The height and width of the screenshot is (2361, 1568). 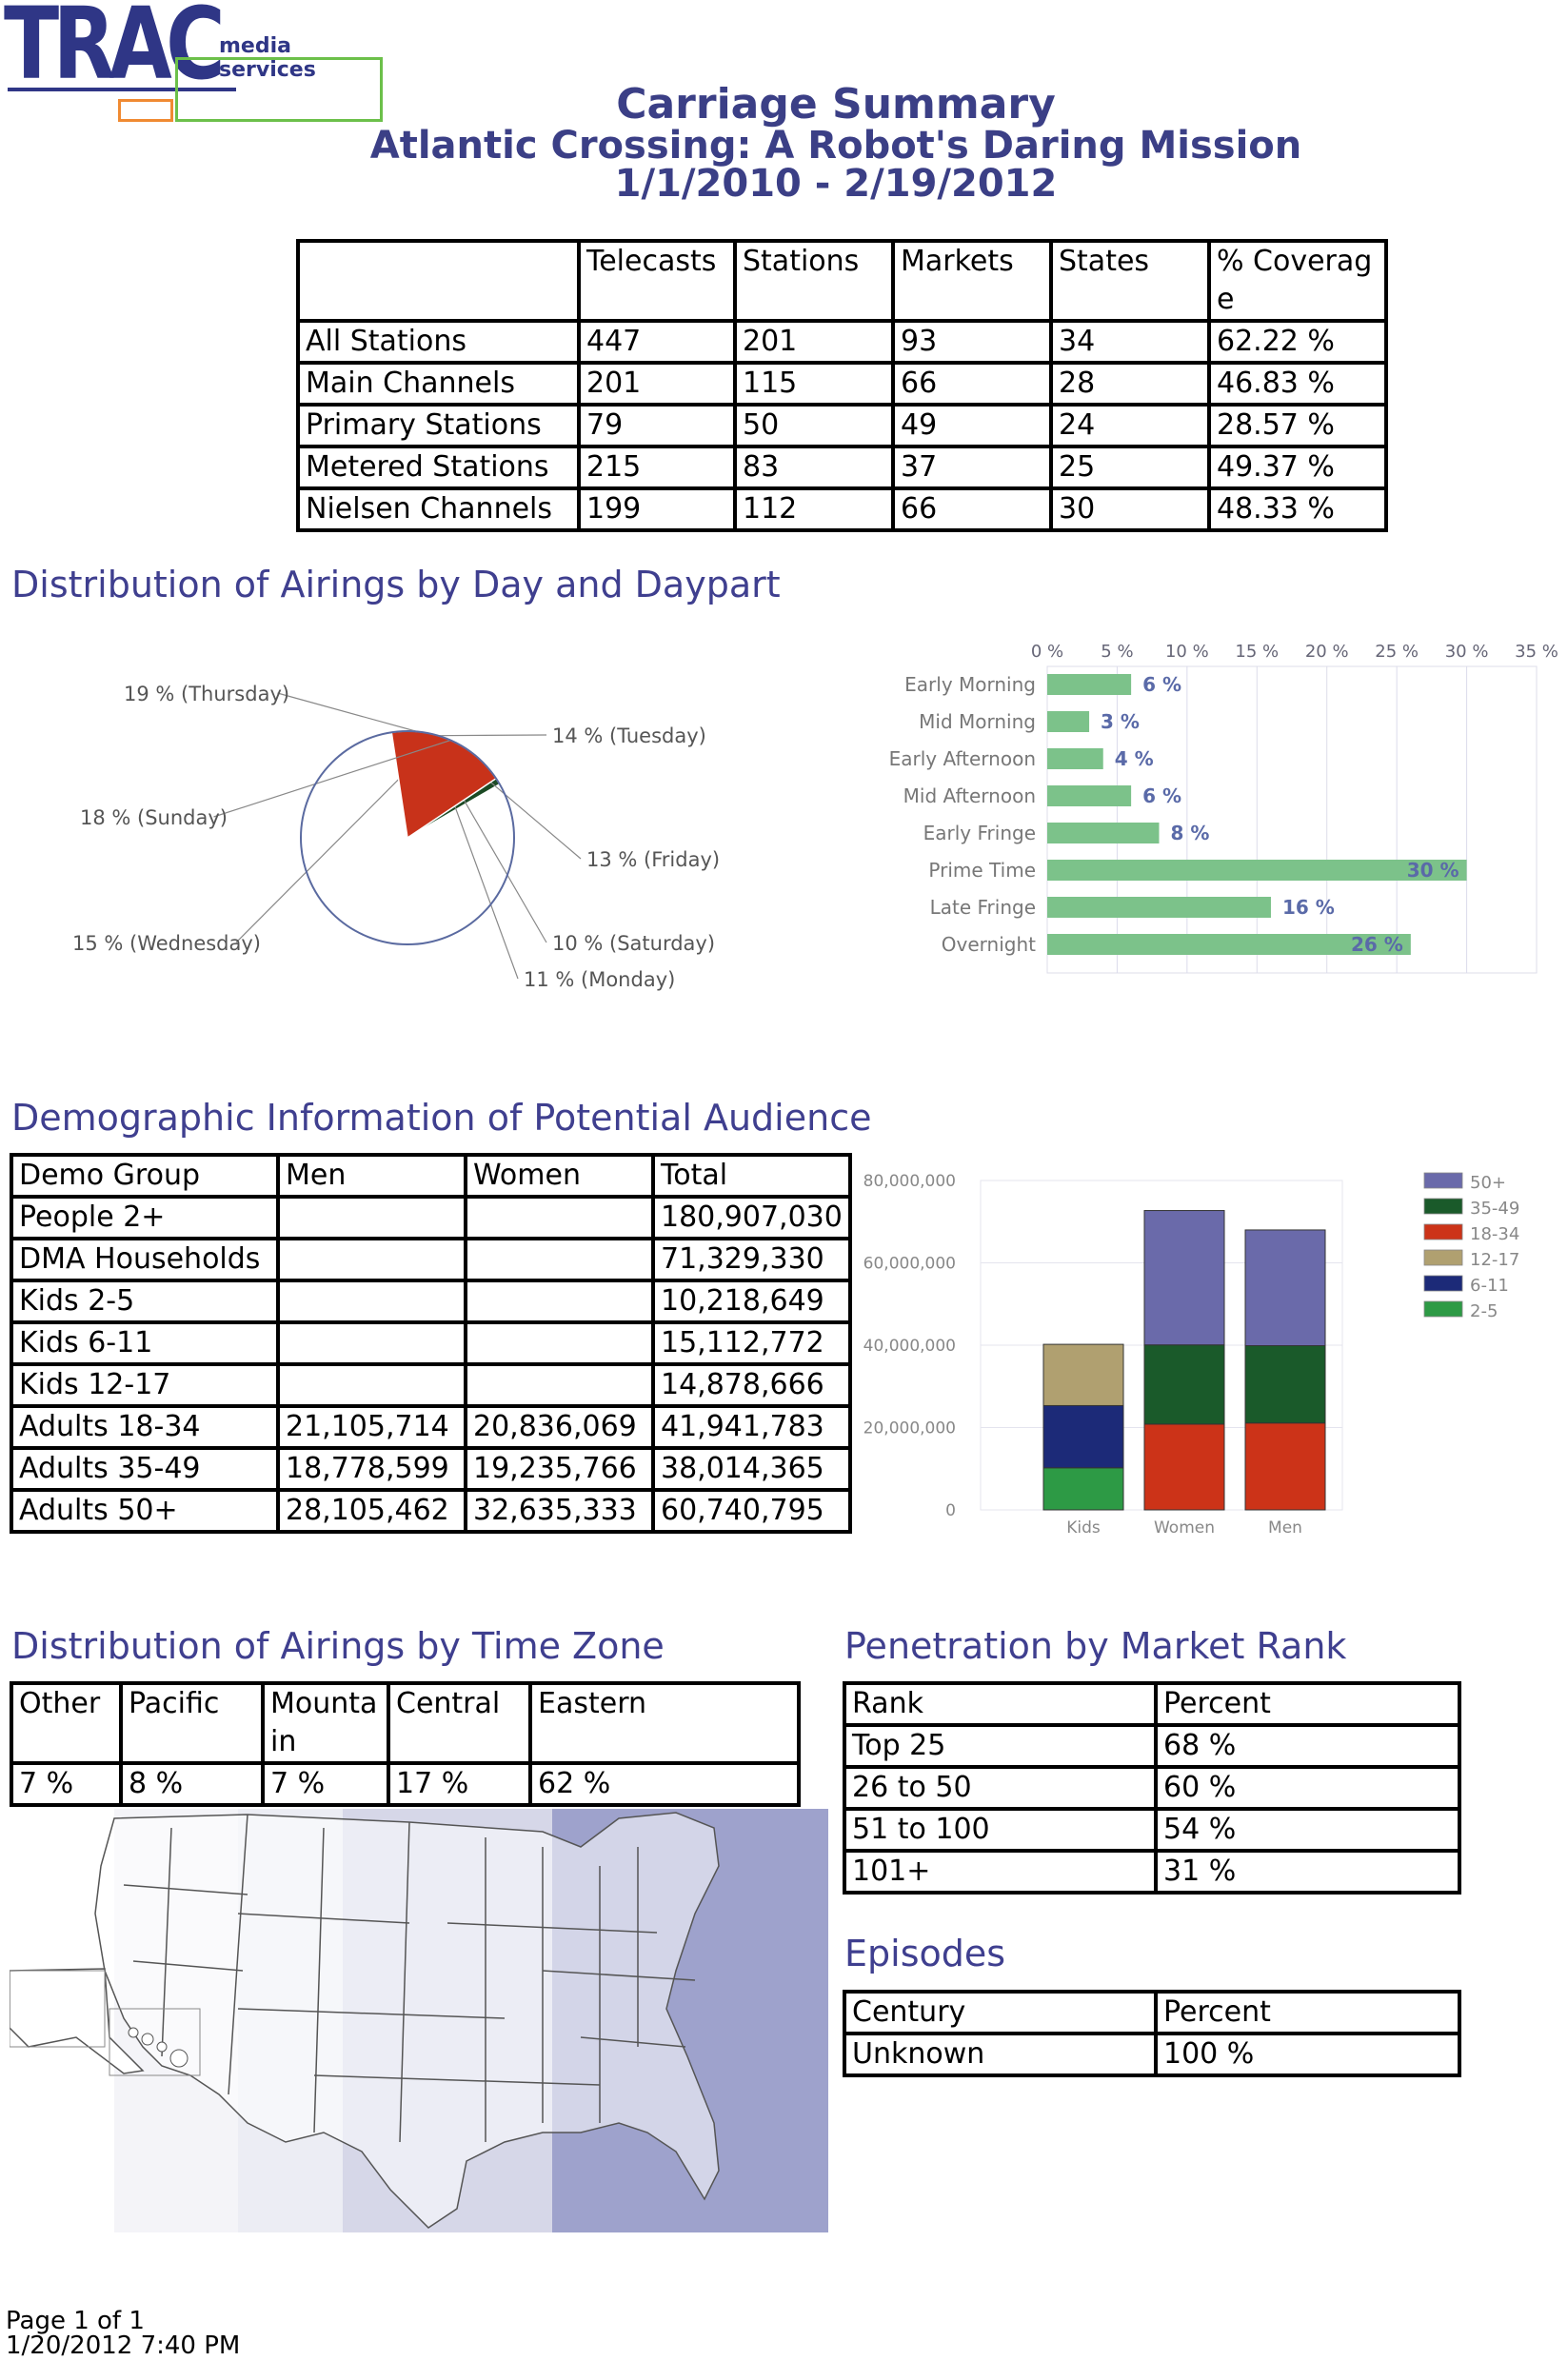 What do you see at coordinates (910, 1264) in the screenshot?
I see `y-tick-label: 60,000,000` at bounding box center [910, 1264].